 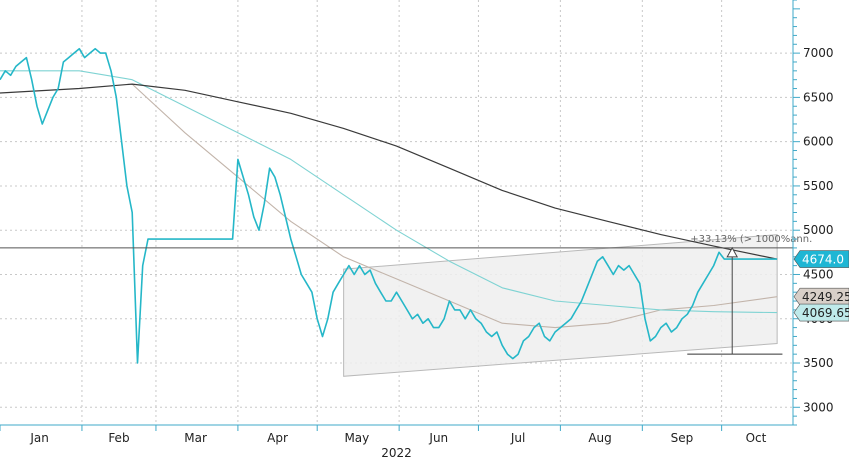 What do you see at coordinates (821, 286) in the screenshot?
I see `value-tags: 4674.0 4249.25 4069.65` at bounding box center [821, 286].